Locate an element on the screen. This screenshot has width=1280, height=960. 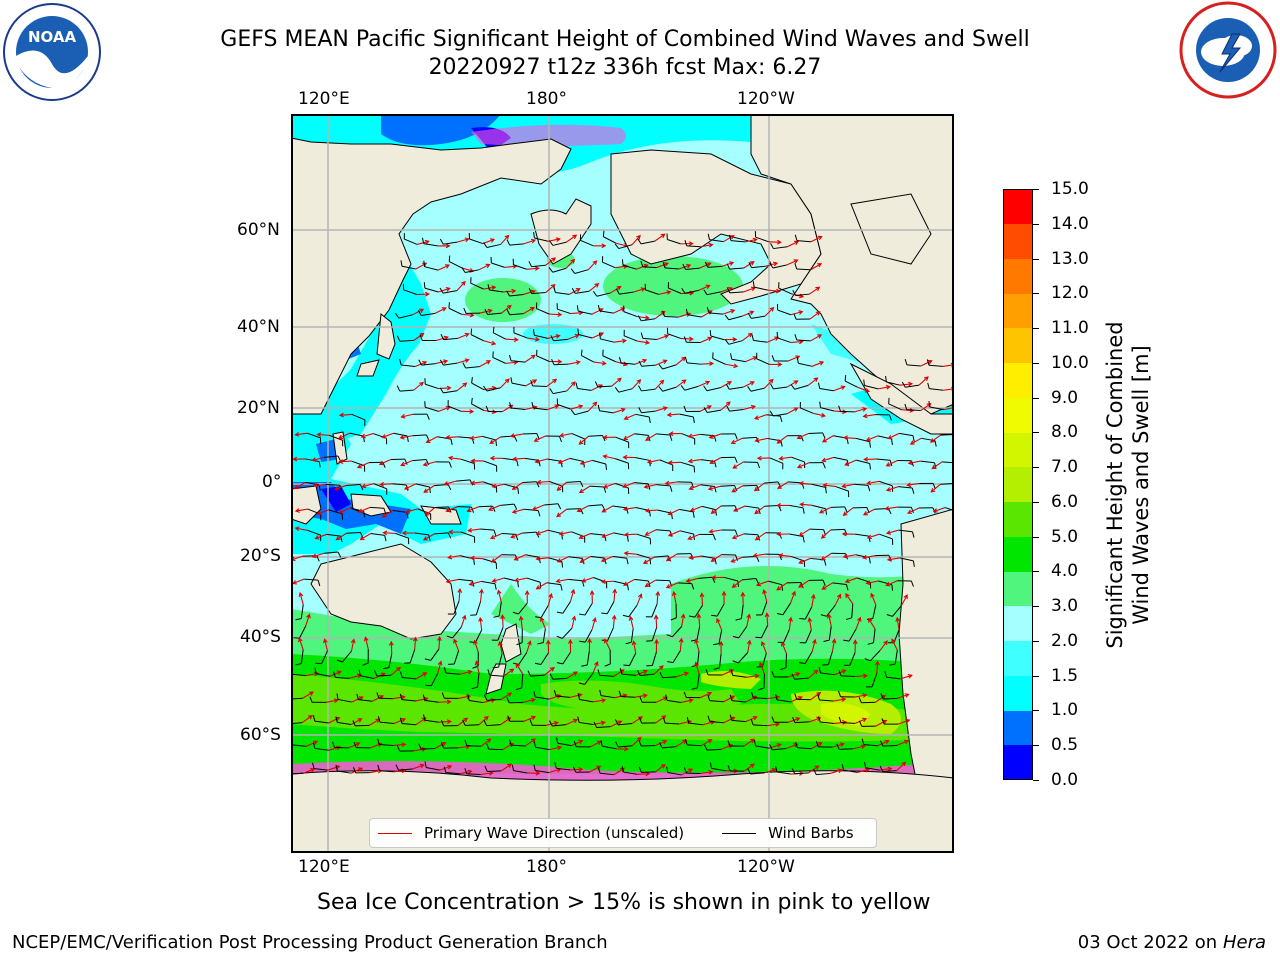
lat-label-60n: 60°N is located at coordinates (258, 230).